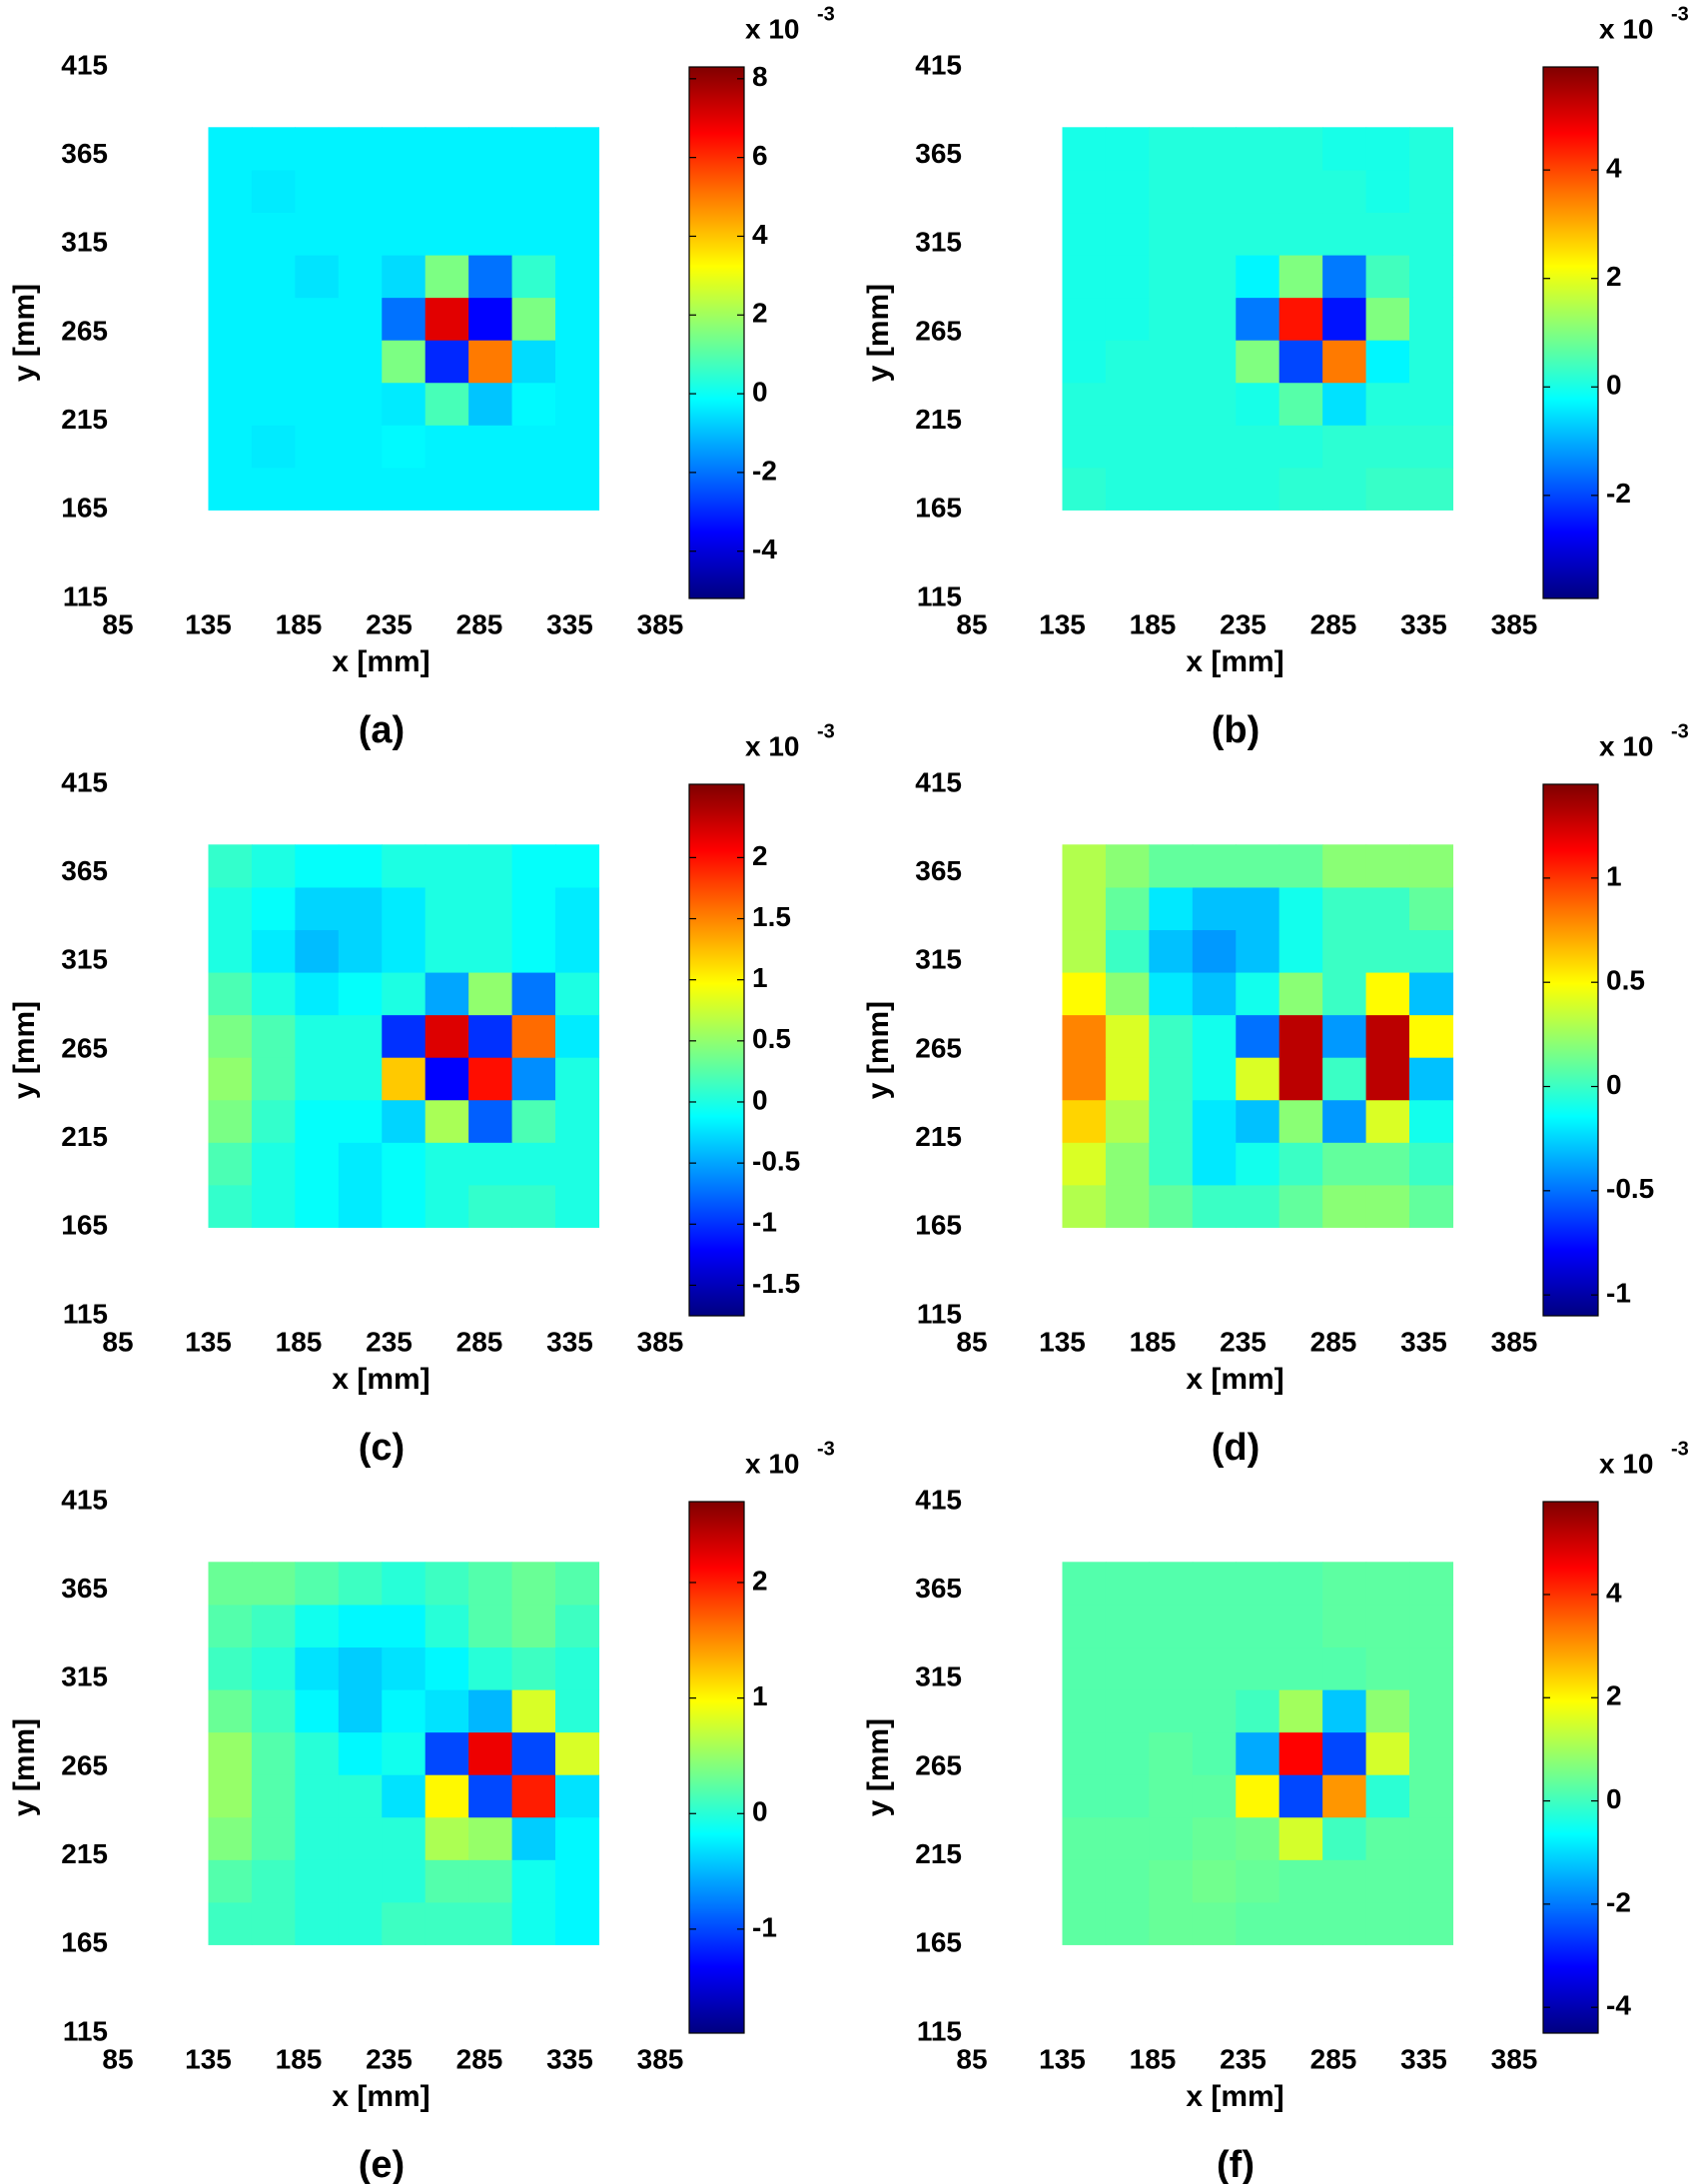  Describe the element at coordinates (24, 333) in the screenshot. I see `y-axis-label: y [mm]` at that location.